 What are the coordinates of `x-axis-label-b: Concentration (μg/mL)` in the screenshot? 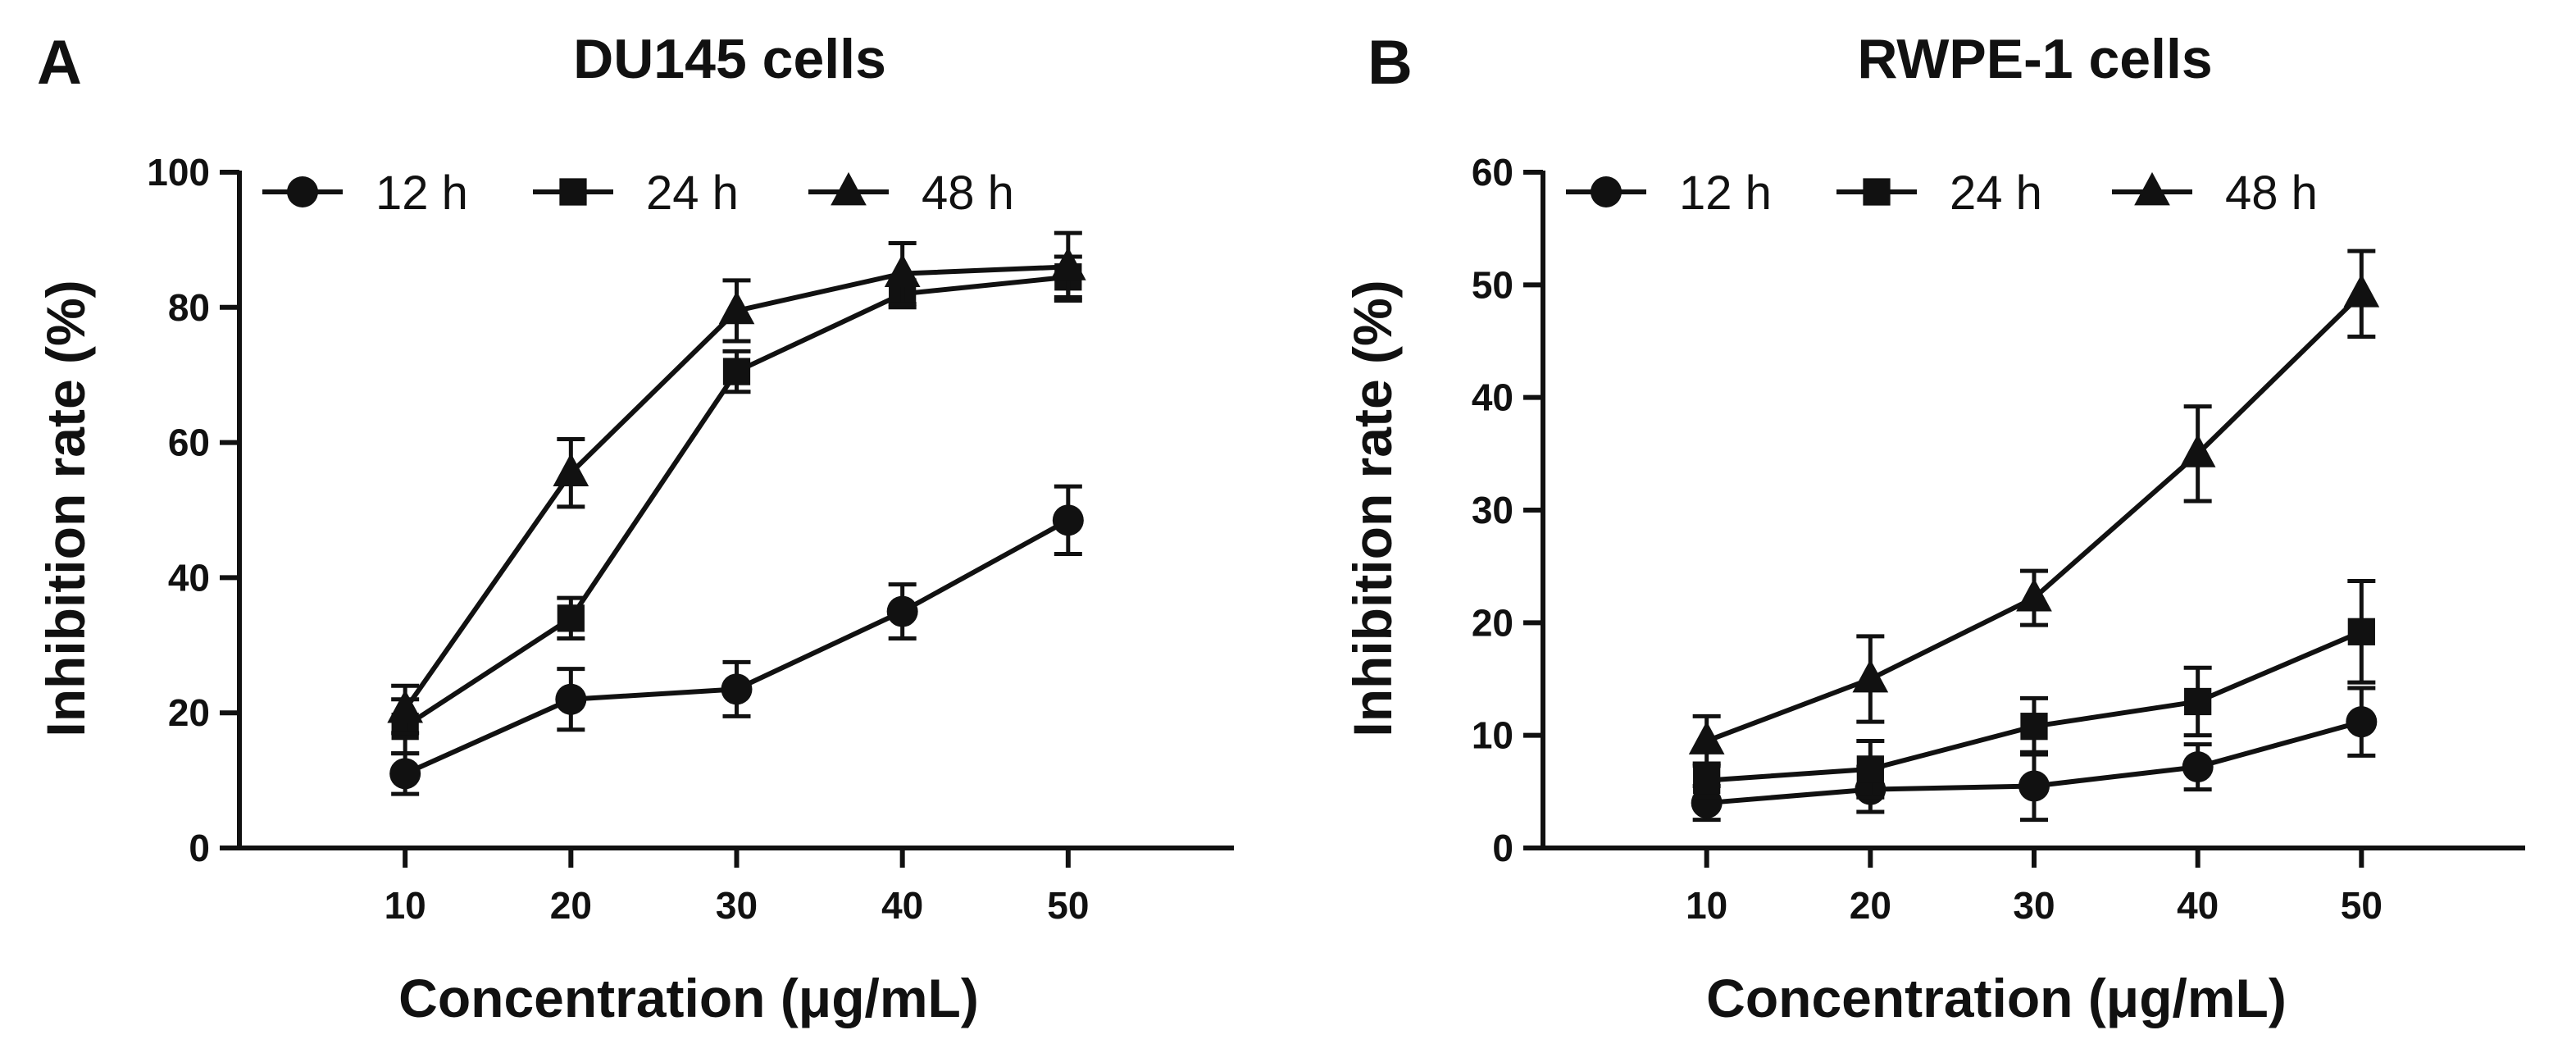 It's located at (1996, 998).